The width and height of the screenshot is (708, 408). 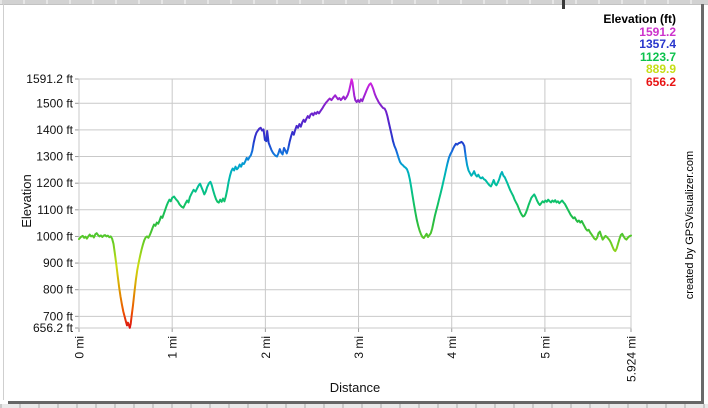 What do you see at coordinates (266, 347) in the screenshot?
I see `x-tick-label: 2 mi` at bounding box center [266, 347].